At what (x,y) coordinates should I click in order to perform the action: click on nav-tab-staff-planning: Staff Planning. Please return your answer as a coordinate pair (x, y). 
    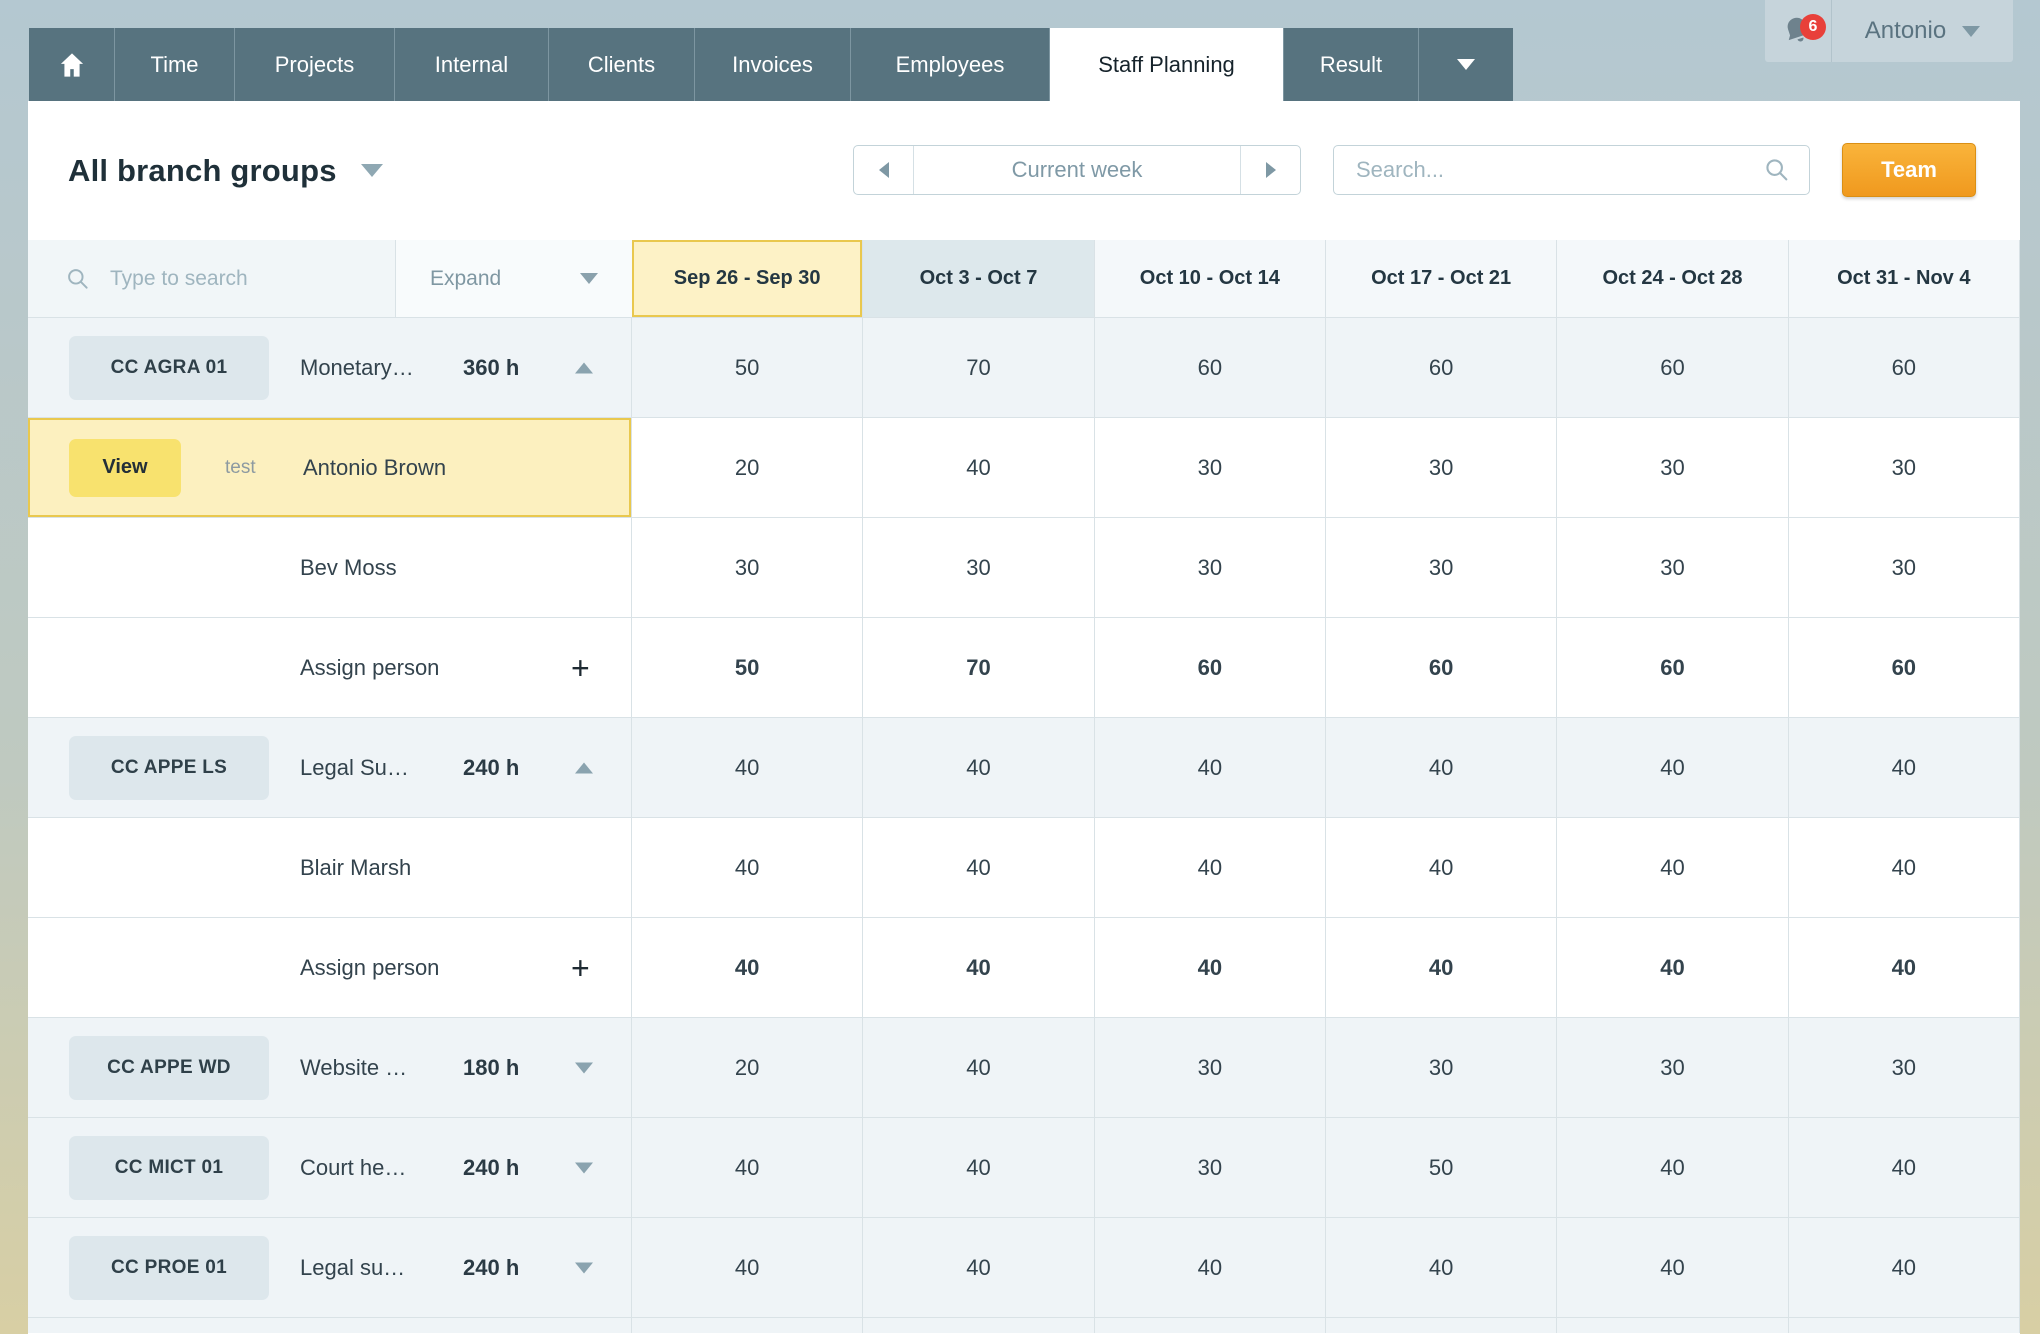
    Looking at the image, I should click on (1167, 64).